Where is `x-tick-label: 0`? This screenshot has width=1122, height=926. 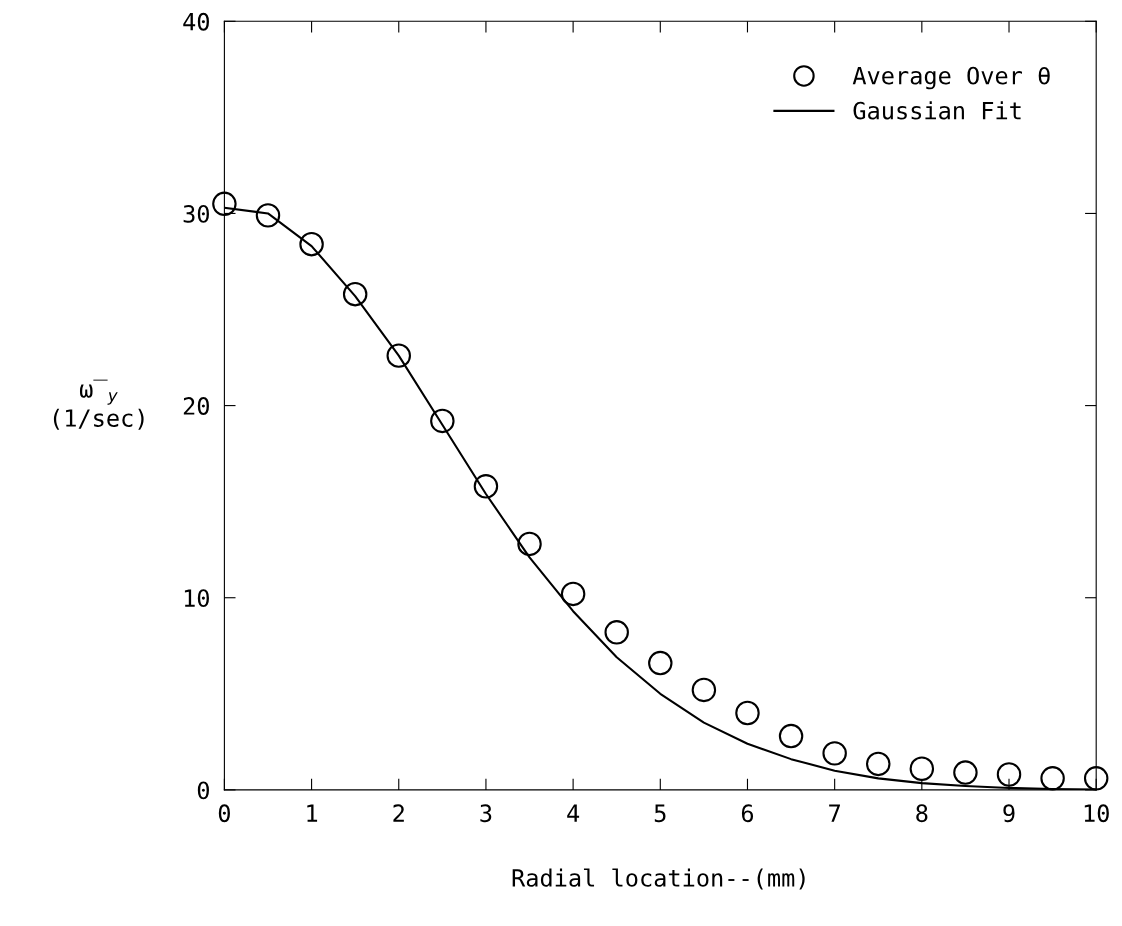 x-tick-label: 0 is located at coordinates (224, 813).